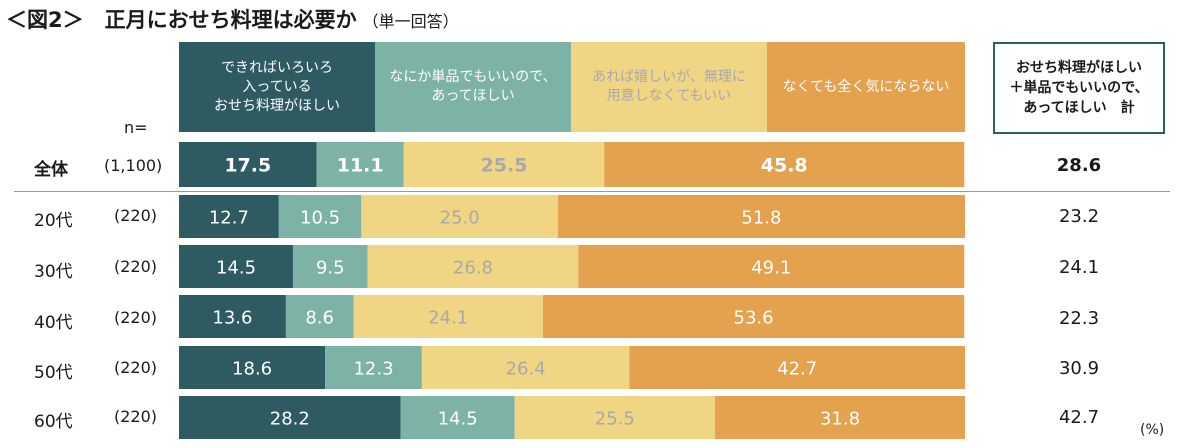  What do you see at coordinates (133, 165) in the screenshot?
I see `row-n-overall: (1,100)` at bounding box center [133, 165].